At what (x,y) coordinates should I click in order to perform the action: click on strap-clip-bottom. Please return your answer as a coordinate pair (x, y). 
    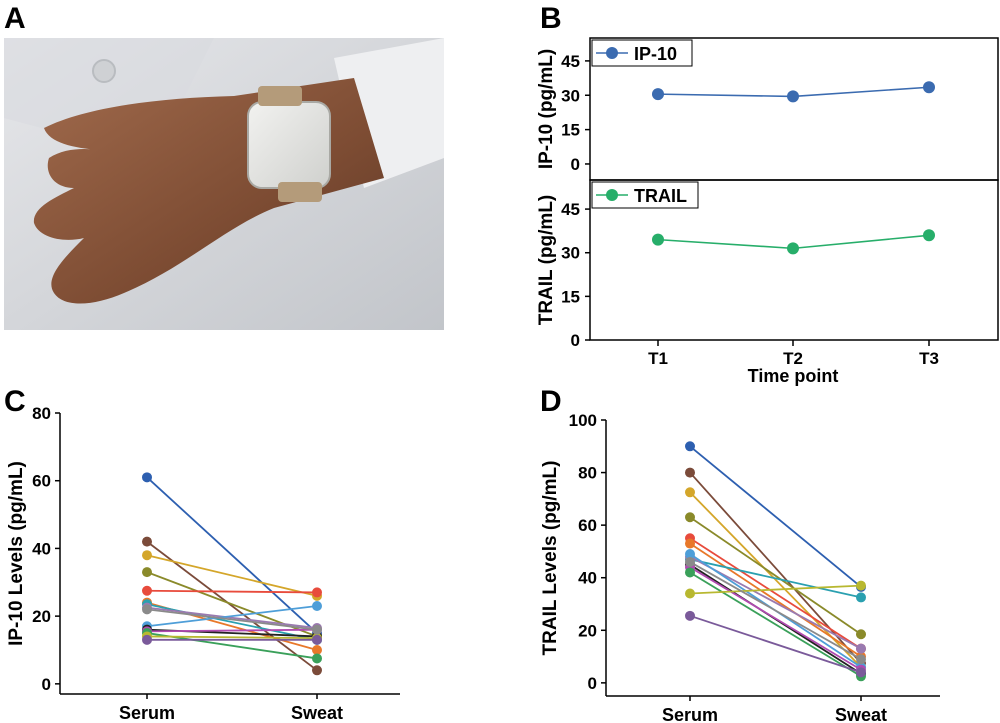
    Looking at the image, I should click on (300, 192).